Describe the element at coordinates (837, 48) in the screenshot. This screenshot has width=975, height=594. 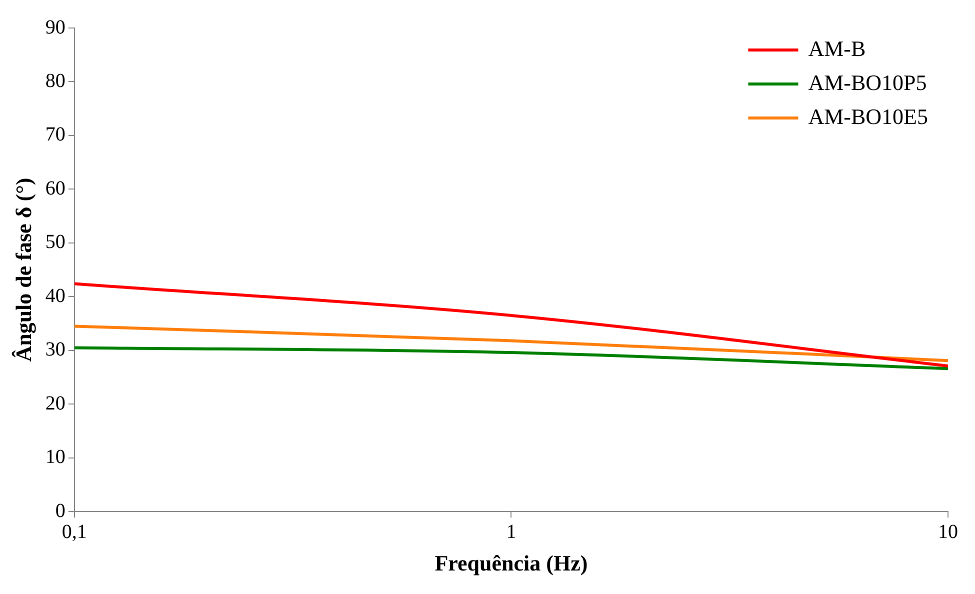
I see `legend-label: AM-B` at that location.